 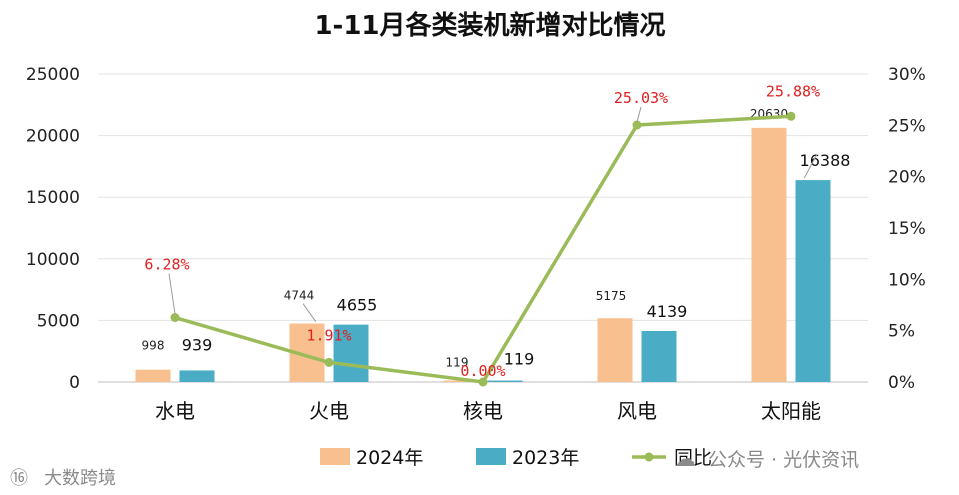 I want to click on y-right-tick-label: 20%, so click(x=907, y=178).